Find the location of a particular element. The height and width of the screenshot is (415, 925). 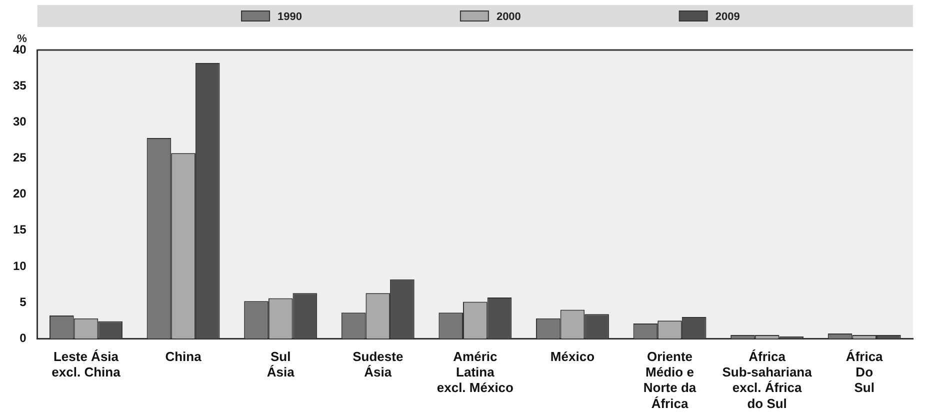

y-axis-title: % is located at coordinates (22, 39).